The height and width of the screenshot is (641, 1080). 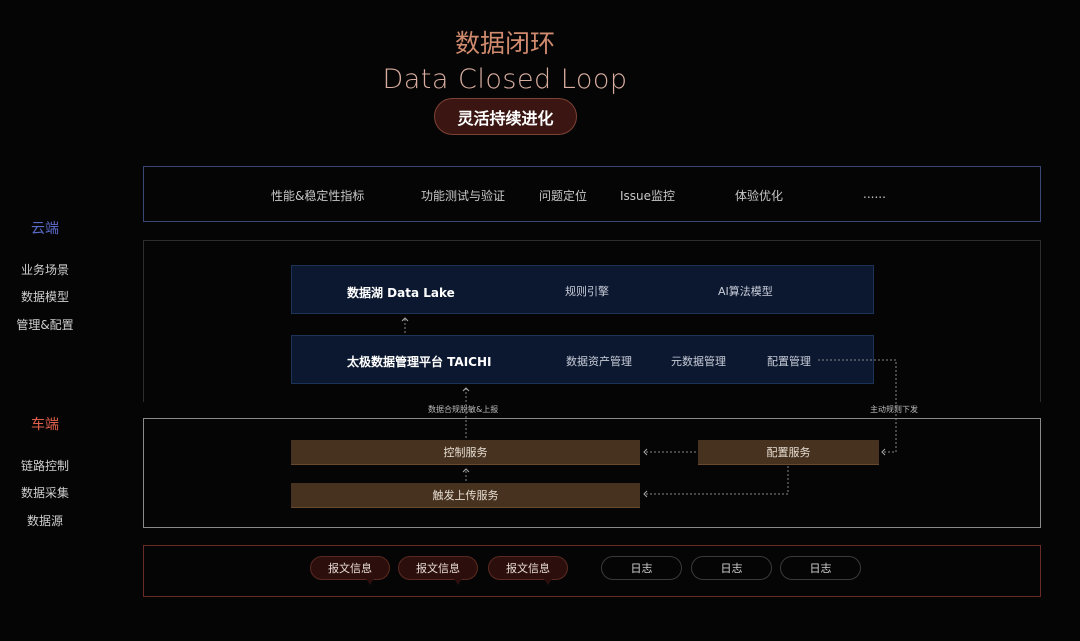 What do you see at coordinates (587, 291) in the screenshot?
I see `datalake-item: 规则引擎` at bounding box center [587, 291].